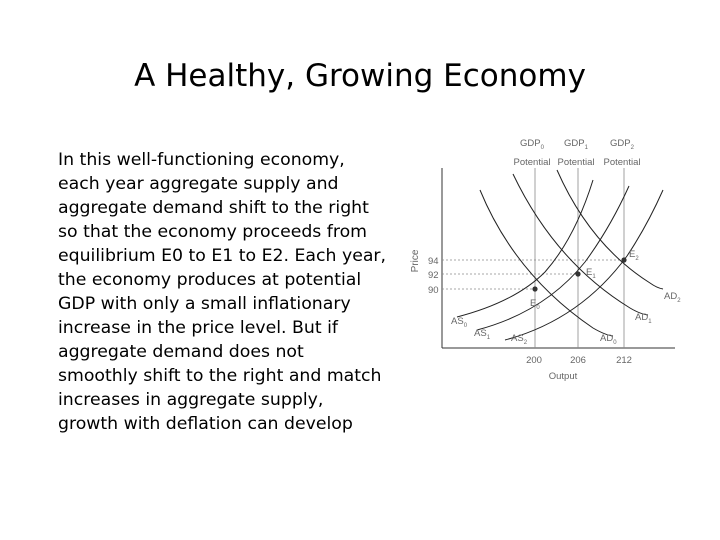 The width and height of the screenshot is (720, 540). What do you see at coordinates (578, 360) in the screenshot?
I see `output-tick-206: 206` at bounding box center [578, 360].